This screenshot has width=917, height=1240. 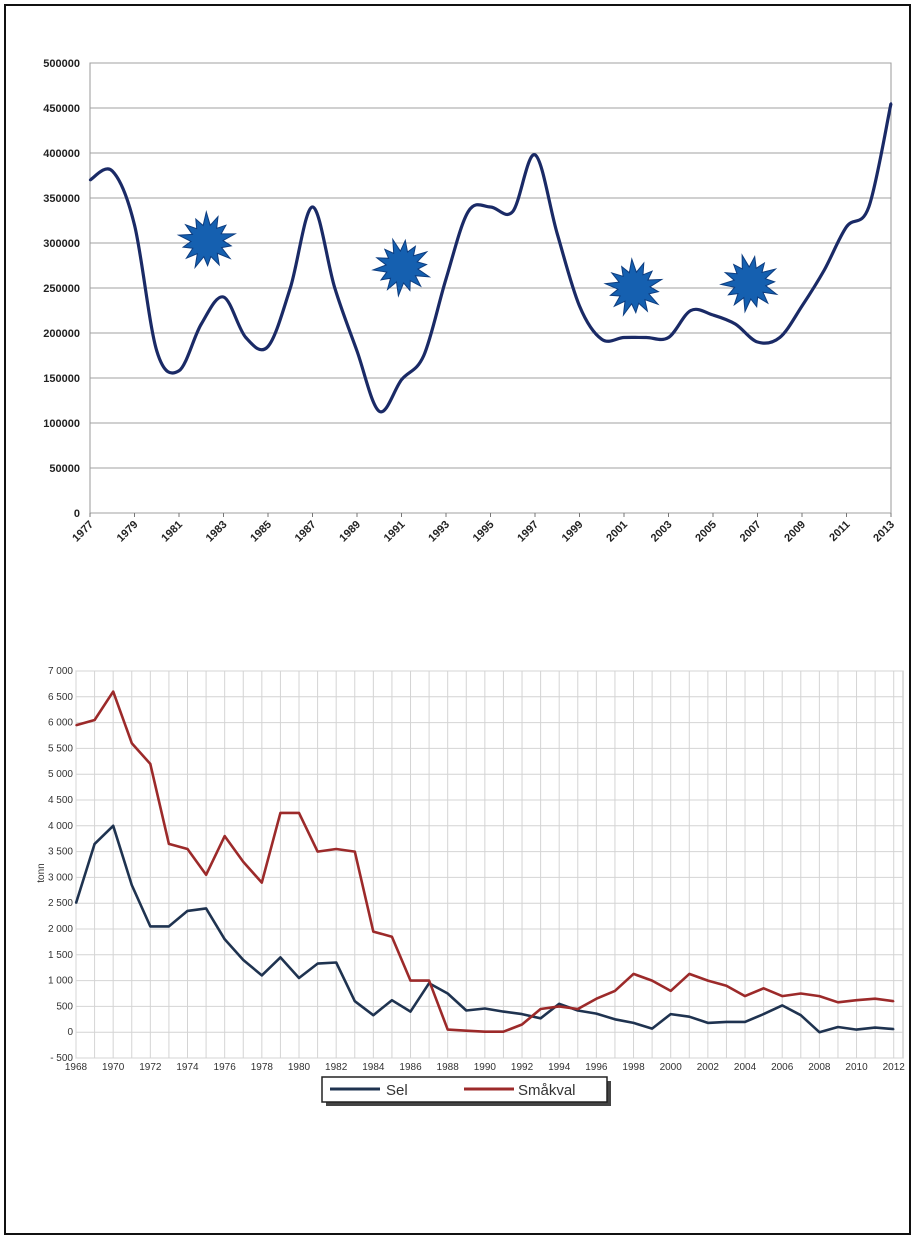 What do you see at coordinates (60, 671) in the screenshot?
I see `y-tick-label: 7 000` at bounding box center [60, 671].